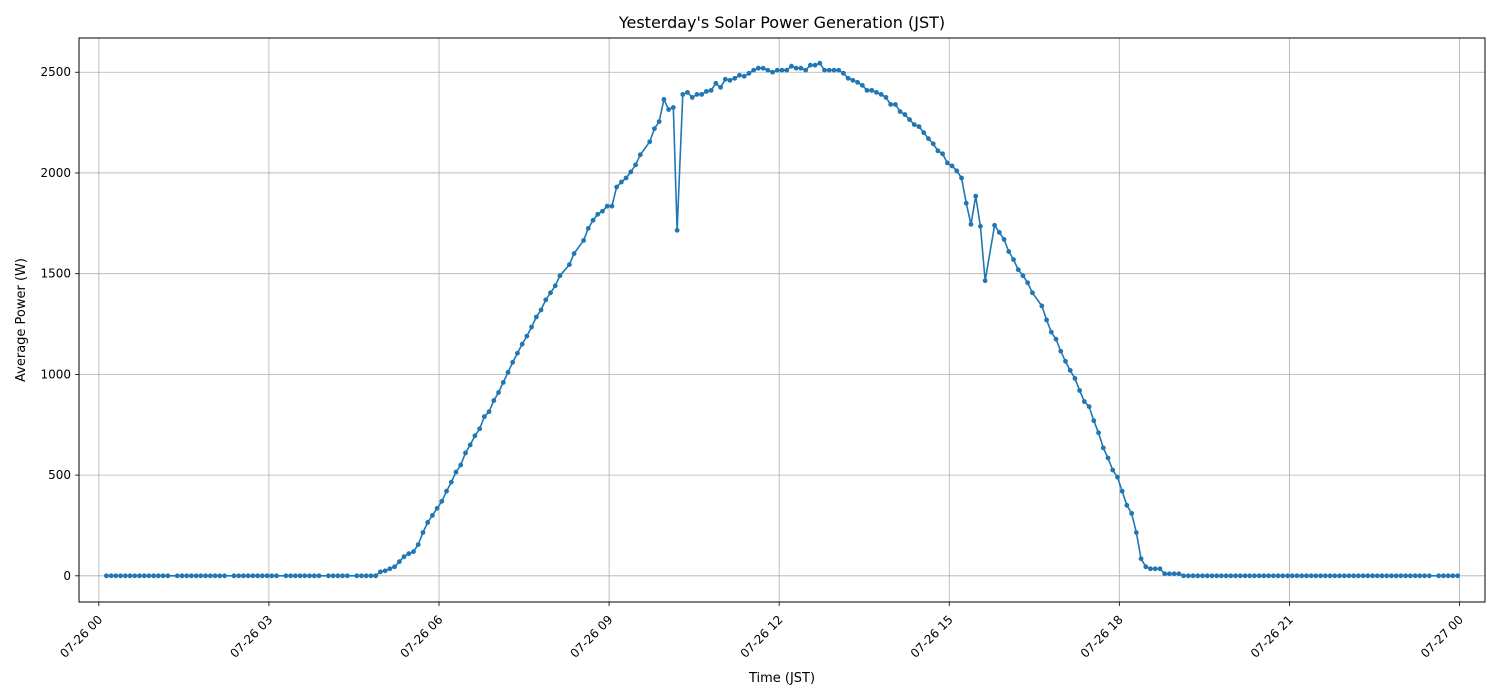  Describe the element at coordinates (55, 173) in the screenshot. I see `y-tick-label: 2000` at that location.